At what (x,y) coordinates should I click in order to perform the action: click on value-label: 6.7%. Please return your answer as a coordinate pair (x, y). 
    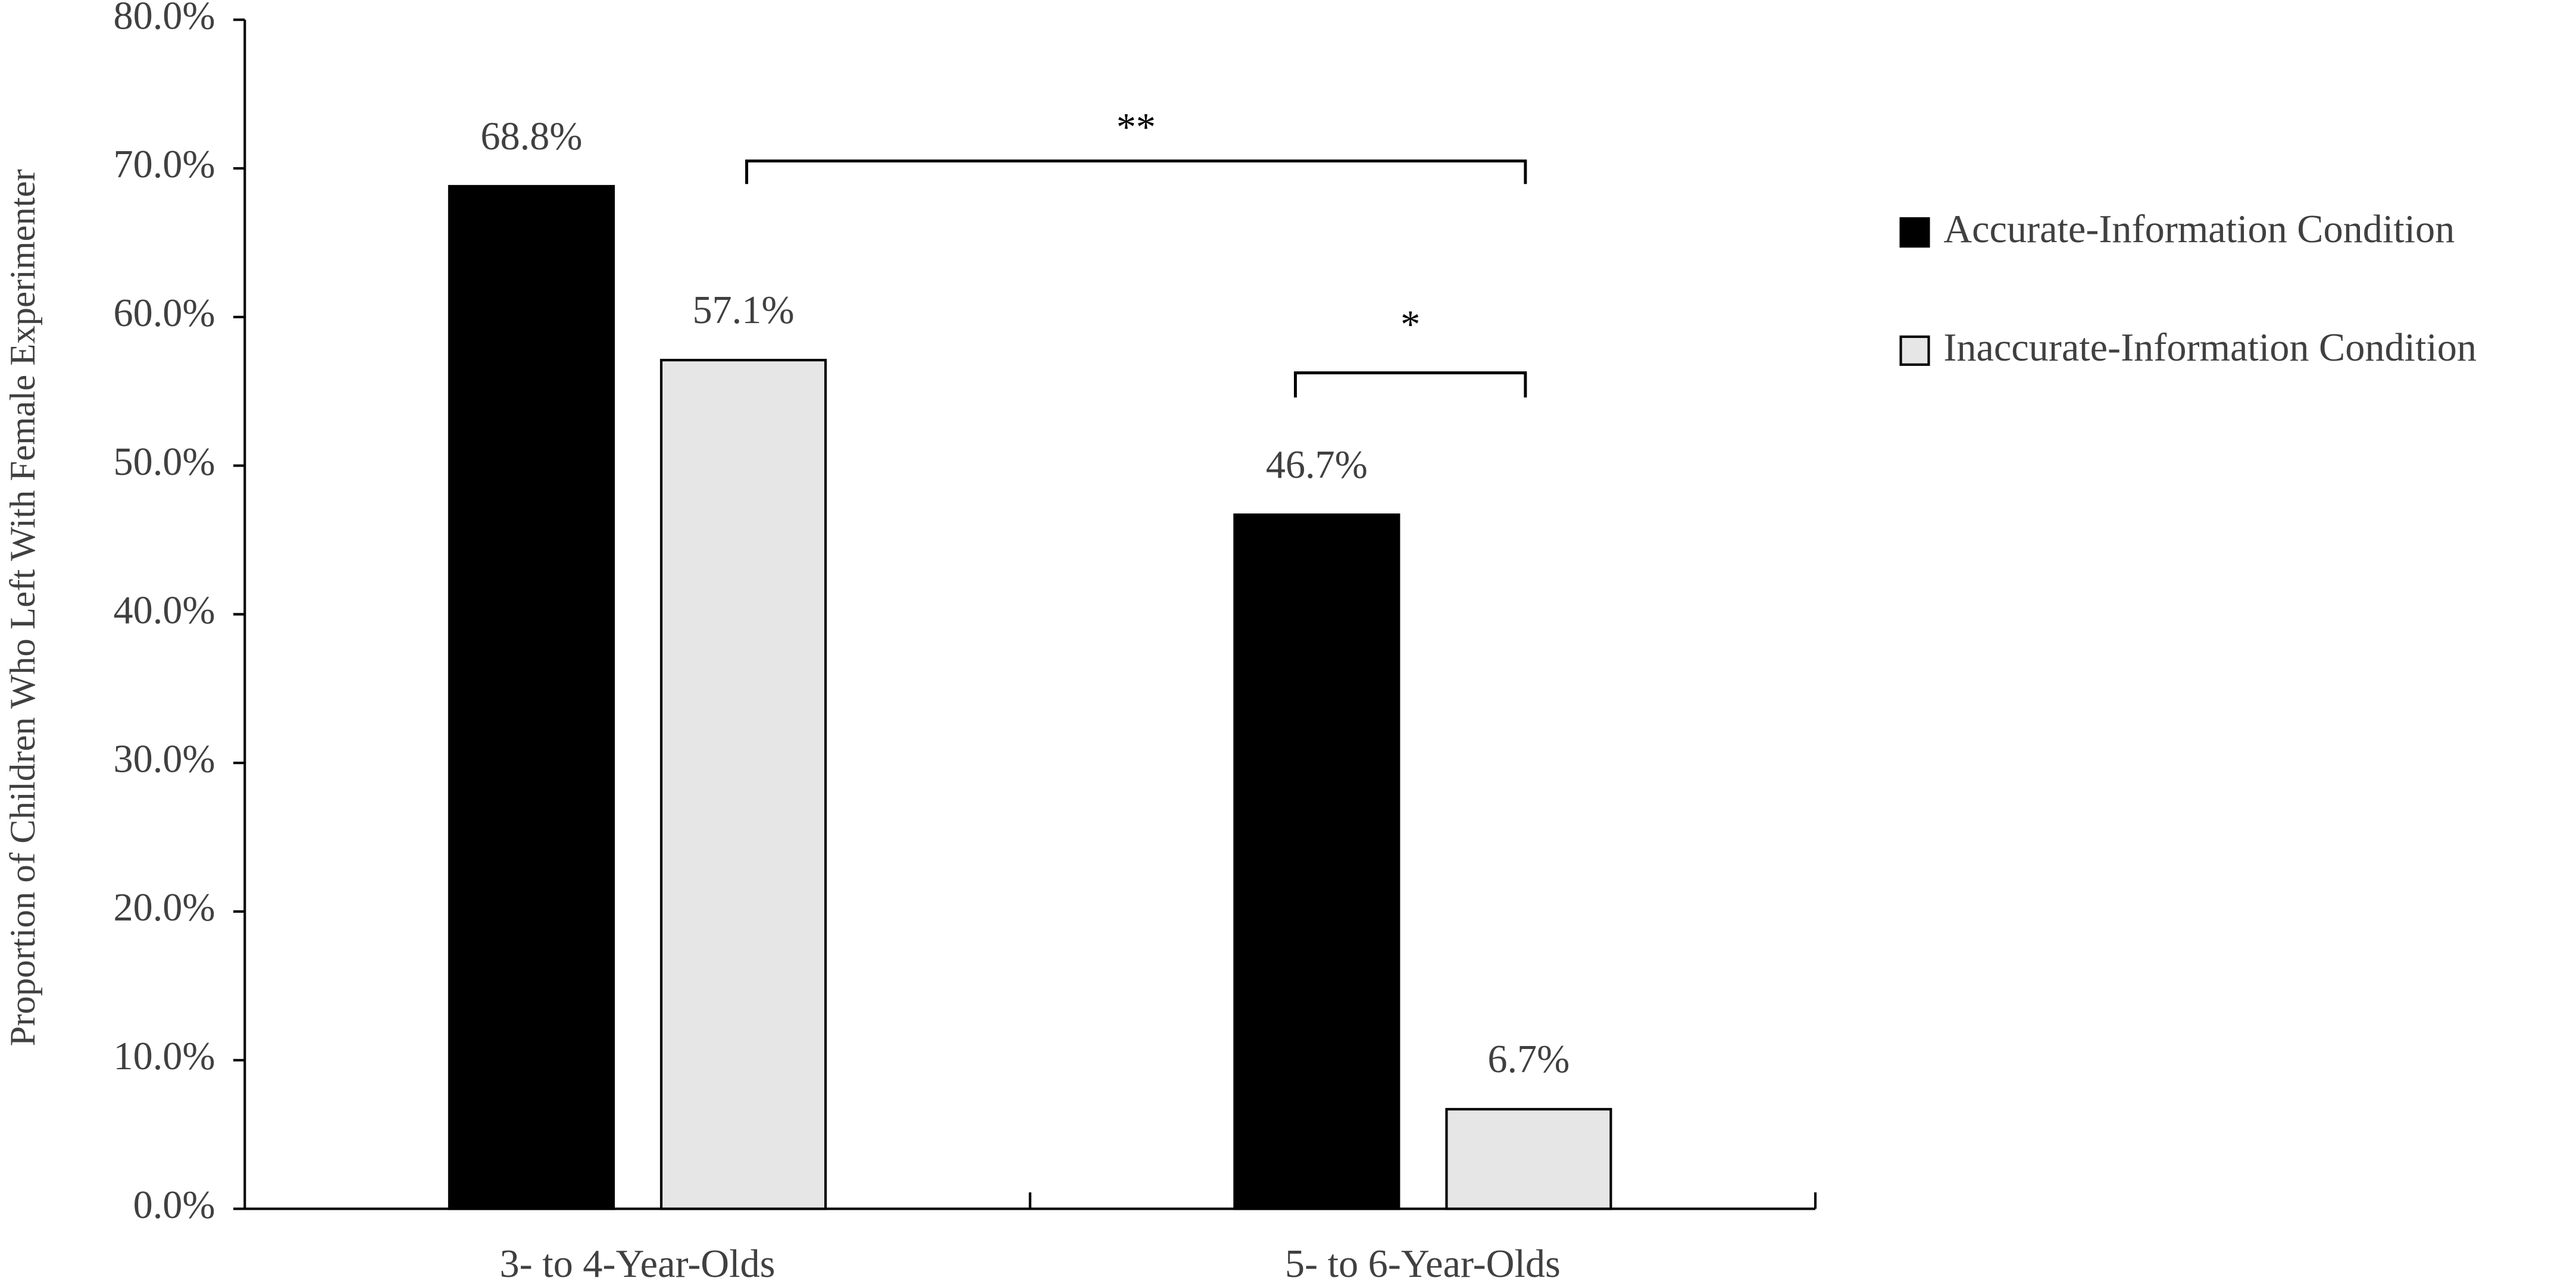
    Looking at the image, I should click on (1528, 1059).